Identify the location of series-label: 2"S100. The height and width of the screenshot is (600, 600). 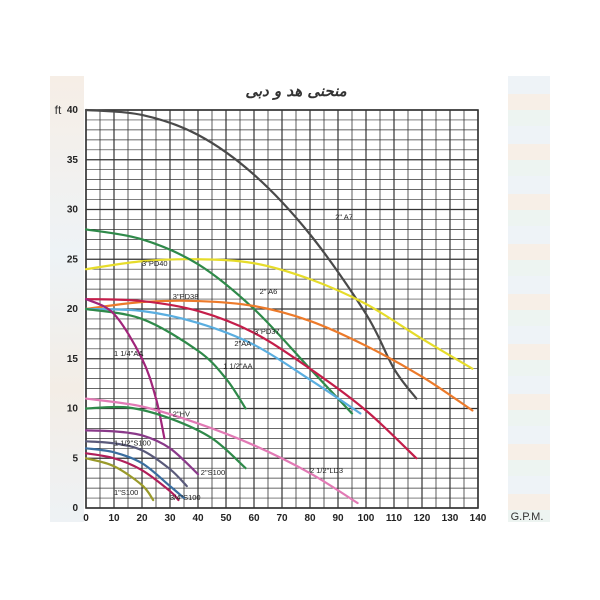
(213, 472).